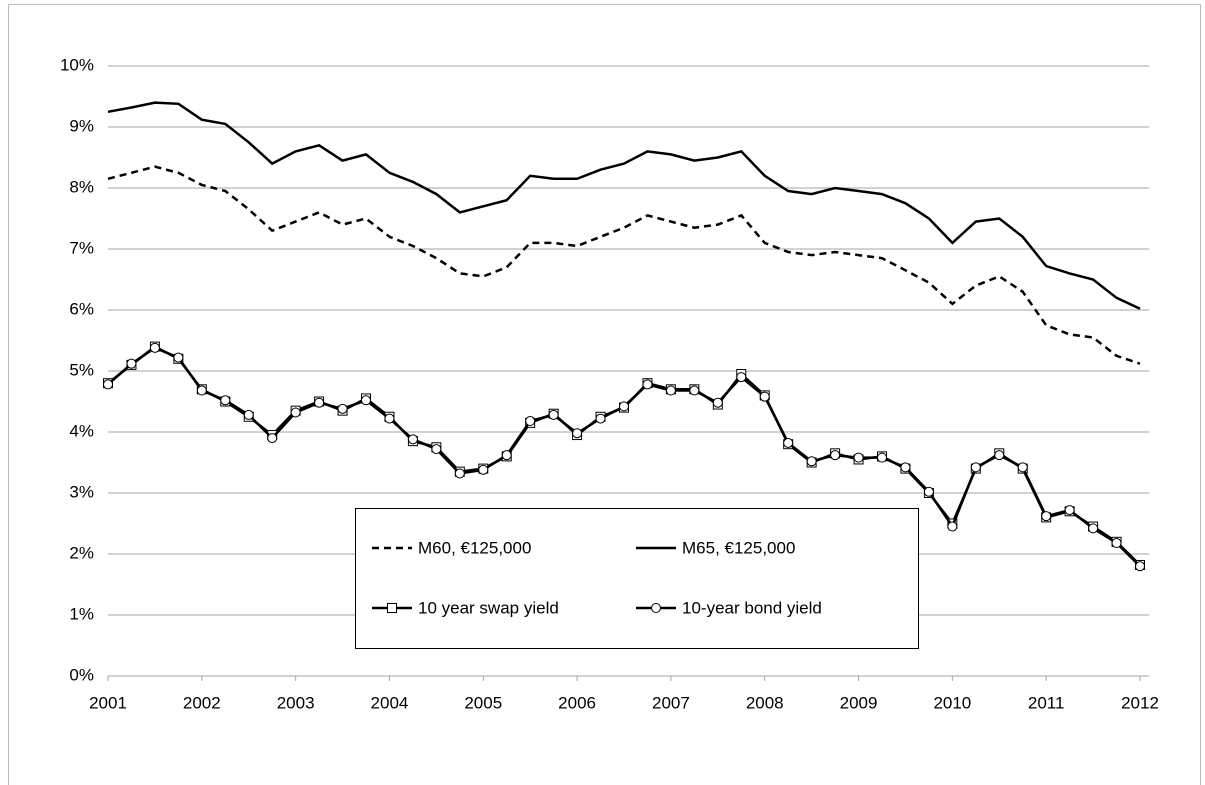 The height and width of the screenshot is (785, 1205). What do you see at coordinates (1140, 702) in the screenshot?
I see `x-tick-label: 2012` at bounding box center [1140, 702].